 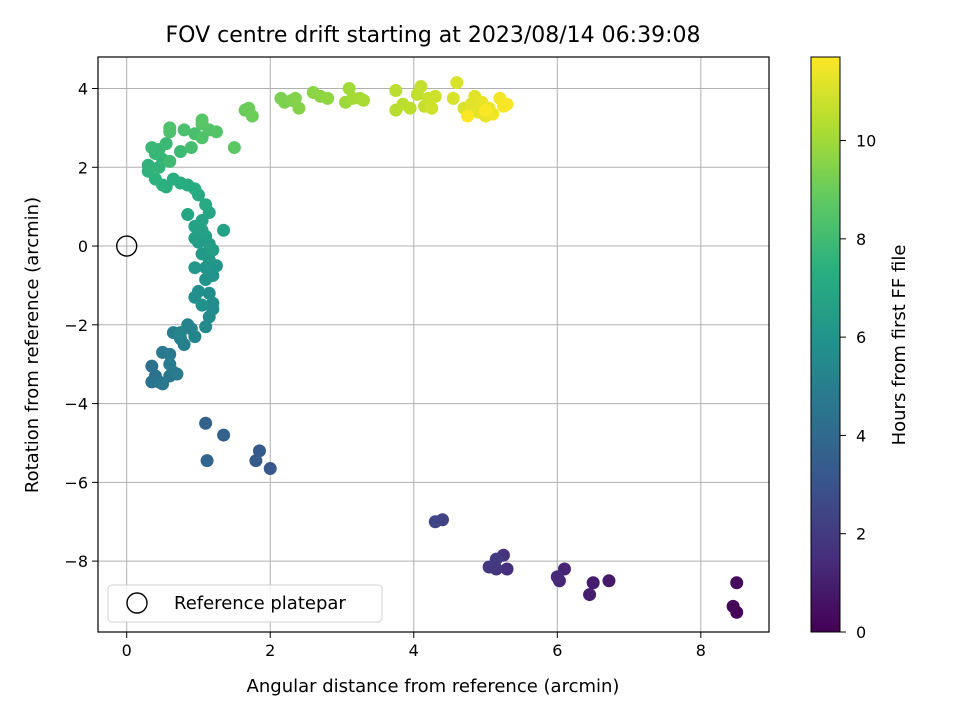 I want to click on colorbar-tick-label: 6, so click(x=861, y=337).